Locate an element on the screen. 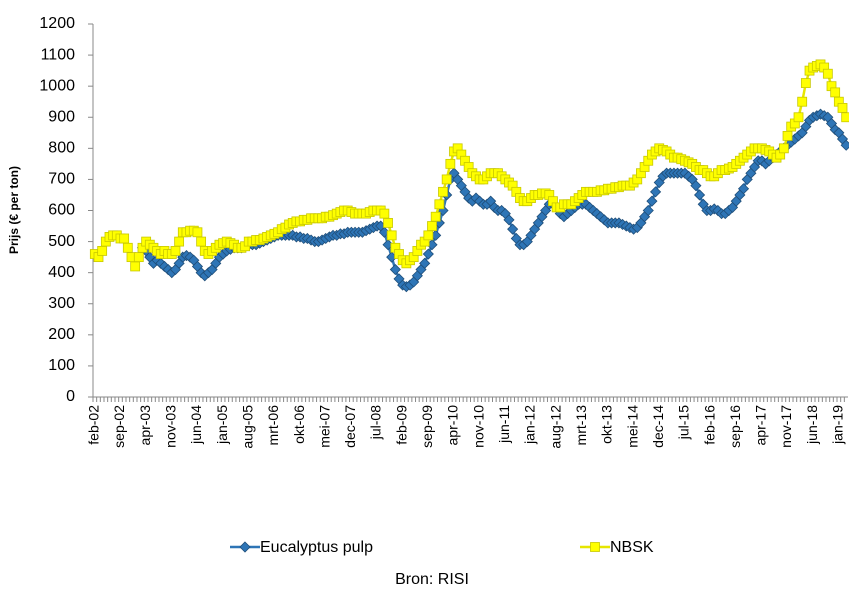 Image resolution: width=849 pixels, height=591 pixels. x-tick-label: nov-03 is located at coordinates (171, 426).